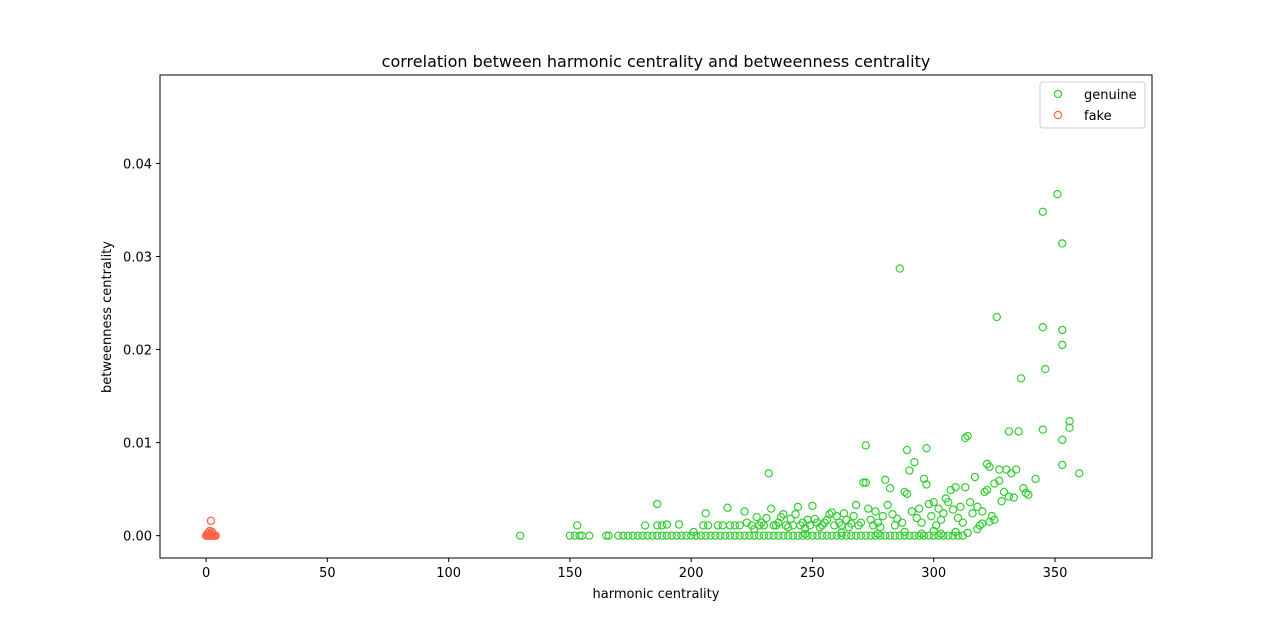 This screenshot has width=1280, height=627. What do you see at coordinates (1110, 95) in the screenshot?
I see `legend-label-genuine: genuine` at bounding box center [1110, 95].